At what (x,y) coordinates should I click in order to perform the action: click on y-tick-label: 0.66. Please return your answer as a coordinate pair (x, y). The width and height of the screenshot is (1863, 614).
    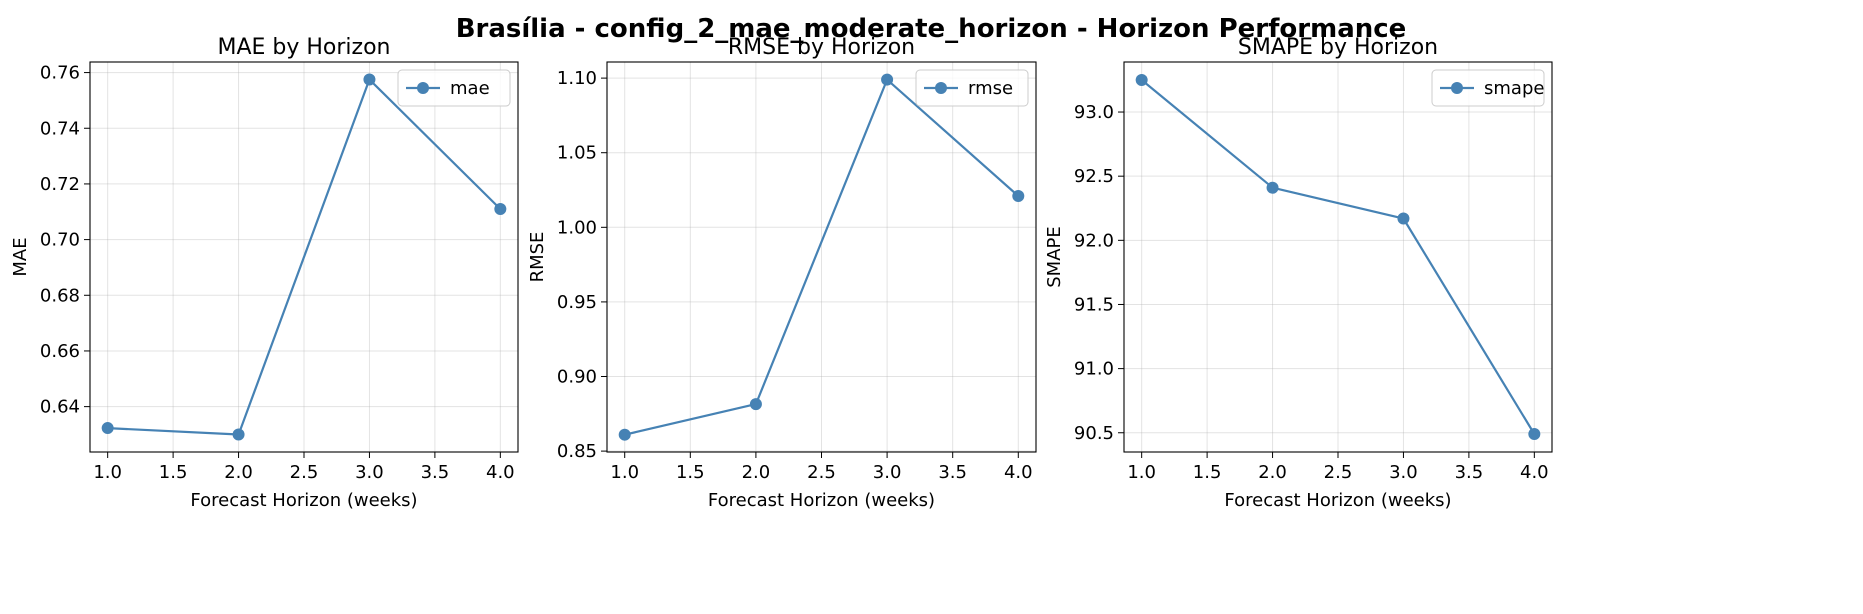
    Looking at the image, I should click on (60, 351).